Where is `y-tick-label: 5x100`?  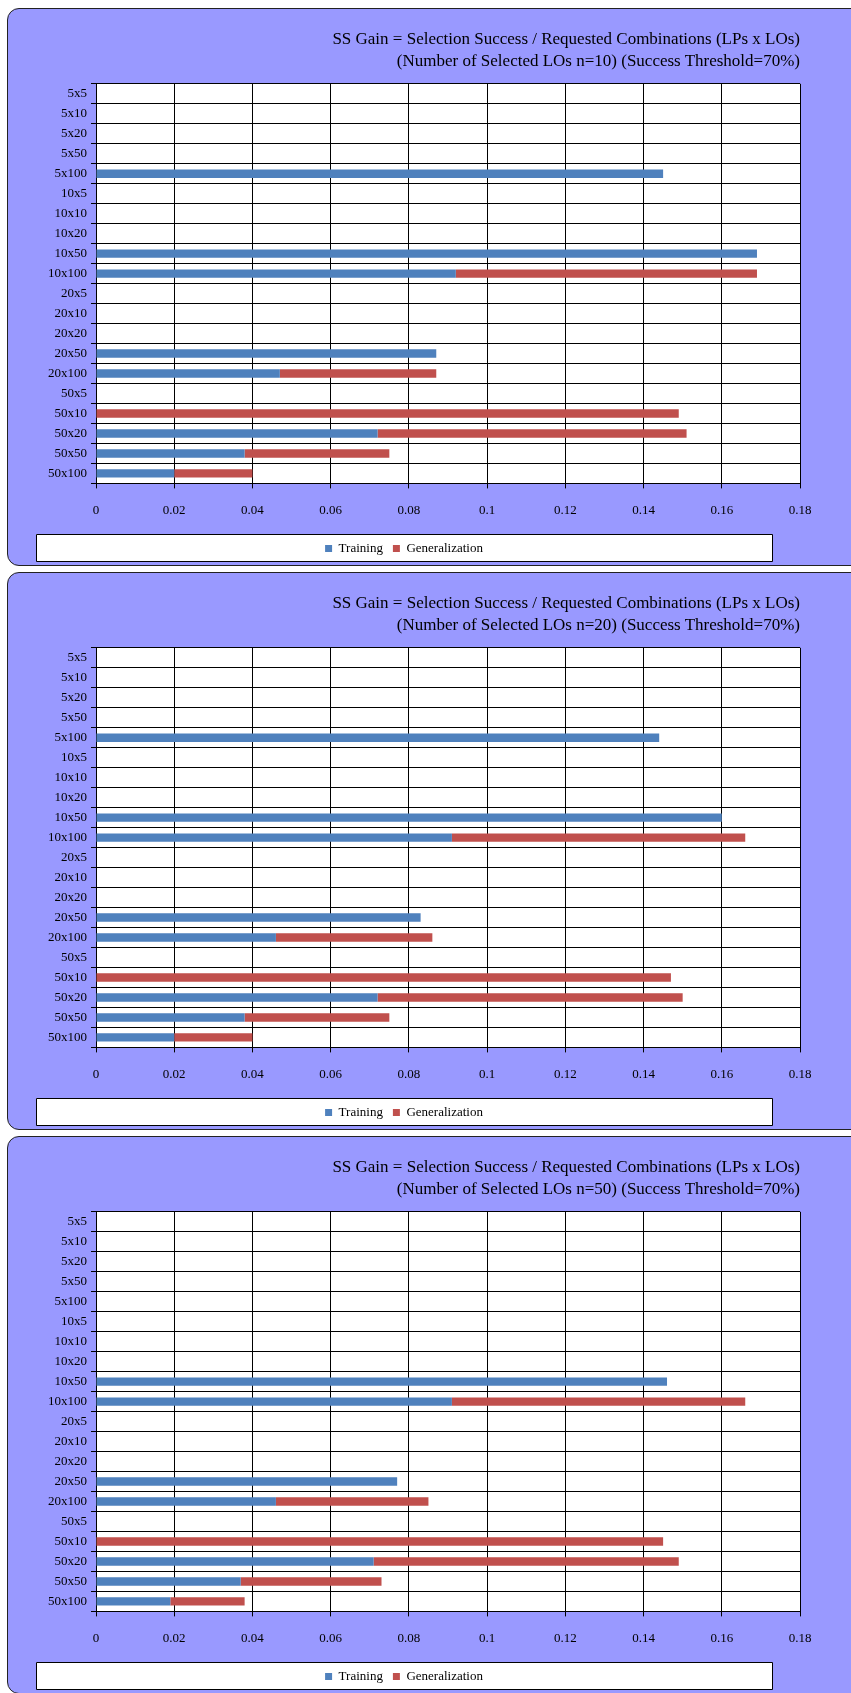
y-tick-label: 5x100 is located at coordinates (70, 737).